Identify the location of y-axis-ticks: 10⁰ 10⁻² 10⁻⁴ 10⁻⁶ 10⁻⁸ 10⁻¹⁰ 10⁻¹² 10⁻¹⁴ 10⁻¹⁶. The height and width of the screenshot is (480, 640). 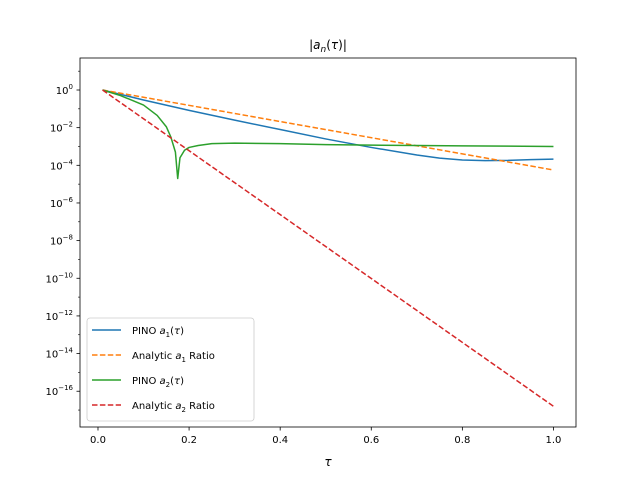
(62, 240).